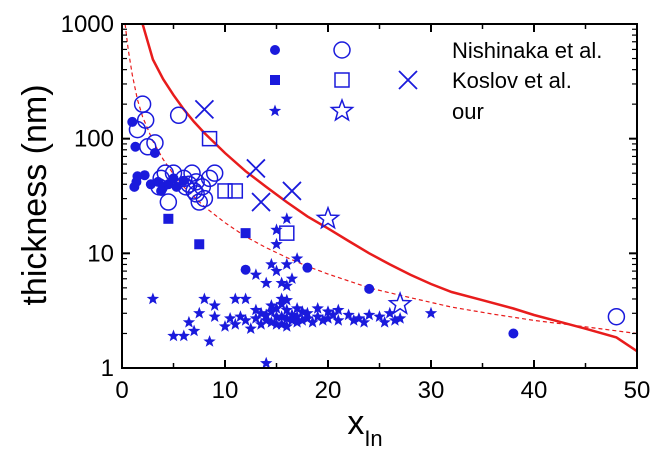 This screenshot has height=452, width=656. What do you see at coordinates (87, 24) in the screenshot?
I see `y-tick-label: 1000` at bounding box center [87, 24].